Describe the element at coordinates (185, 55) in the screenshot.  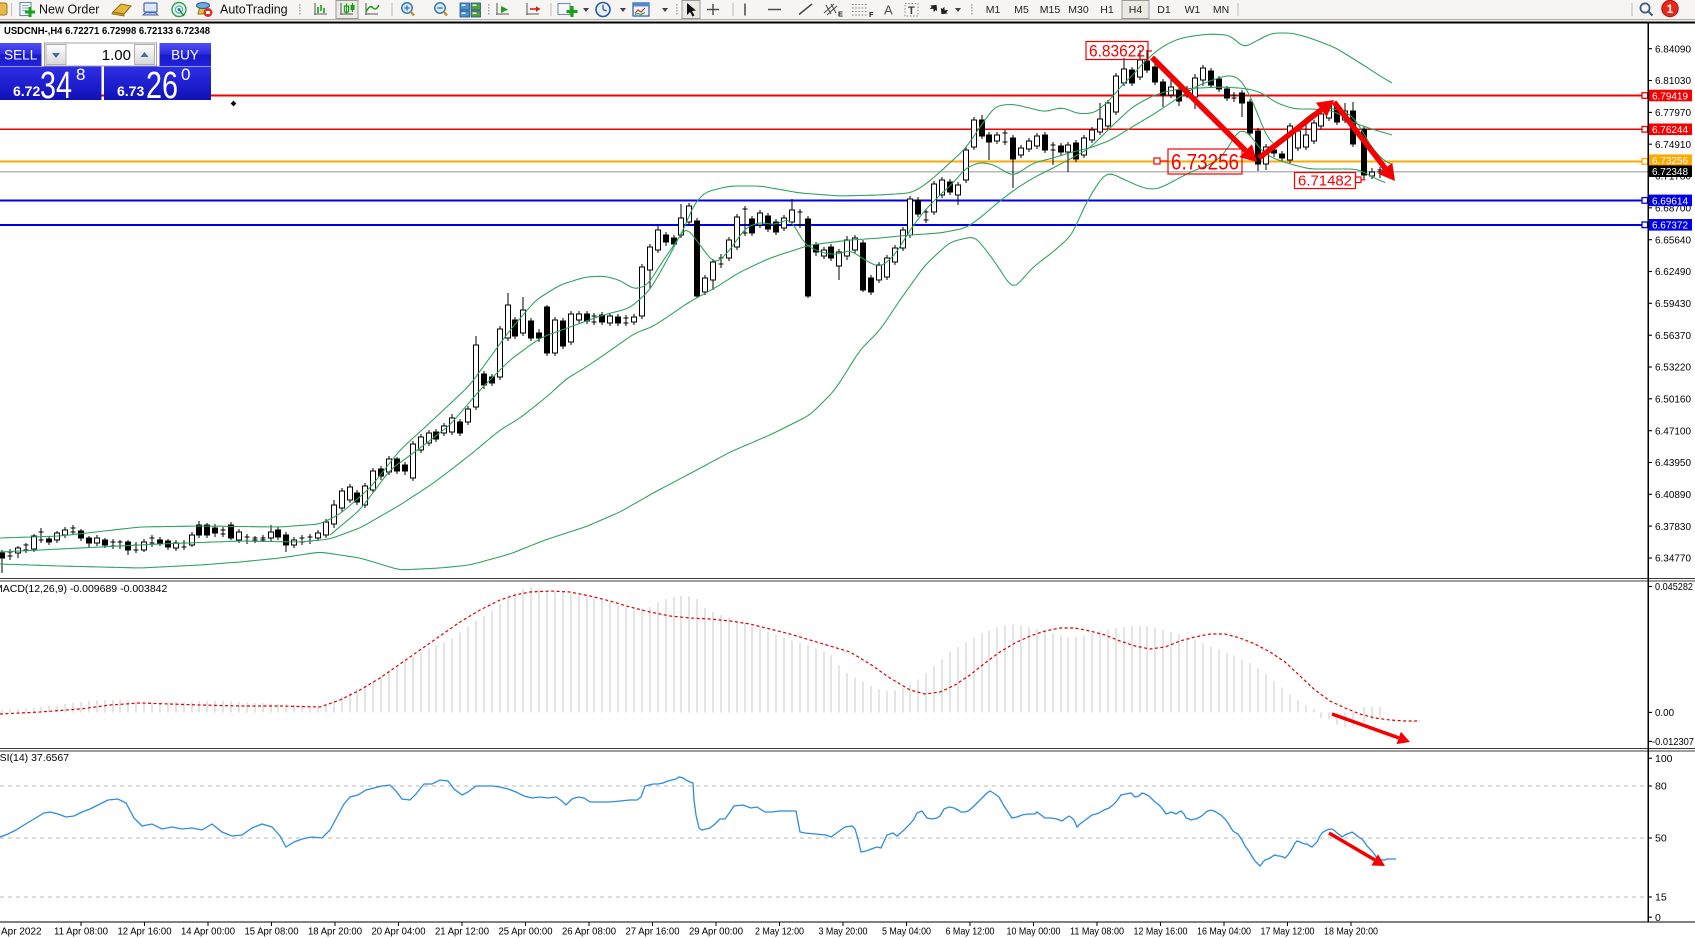
I see `svg-text: BUY` at that location.